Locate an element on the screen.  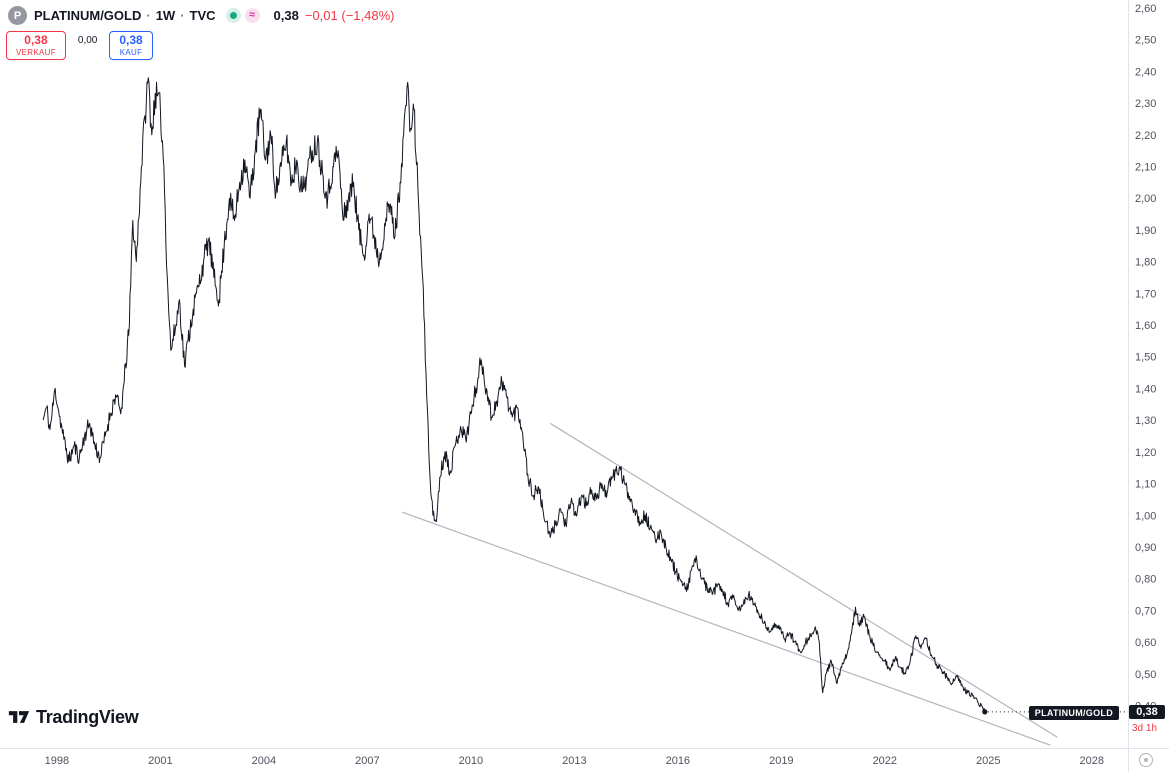
time-axis-label: 2001 is located at coordinates (160, 761).